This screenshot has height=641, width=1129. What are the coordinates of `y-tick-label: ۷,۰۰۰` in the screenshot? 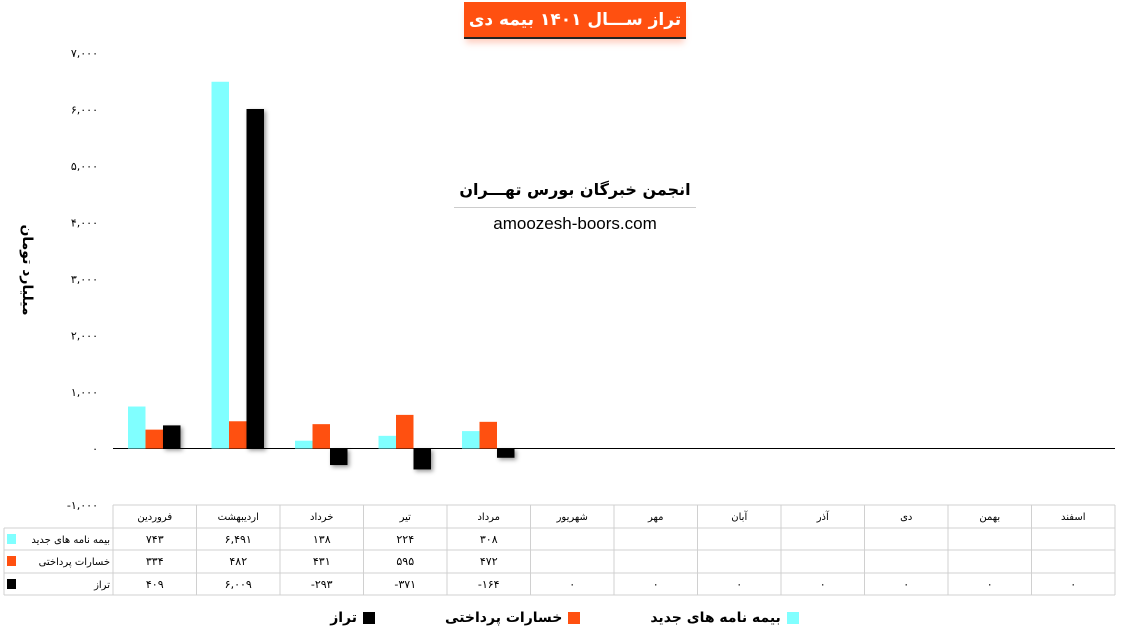 It's located at (84, 53).